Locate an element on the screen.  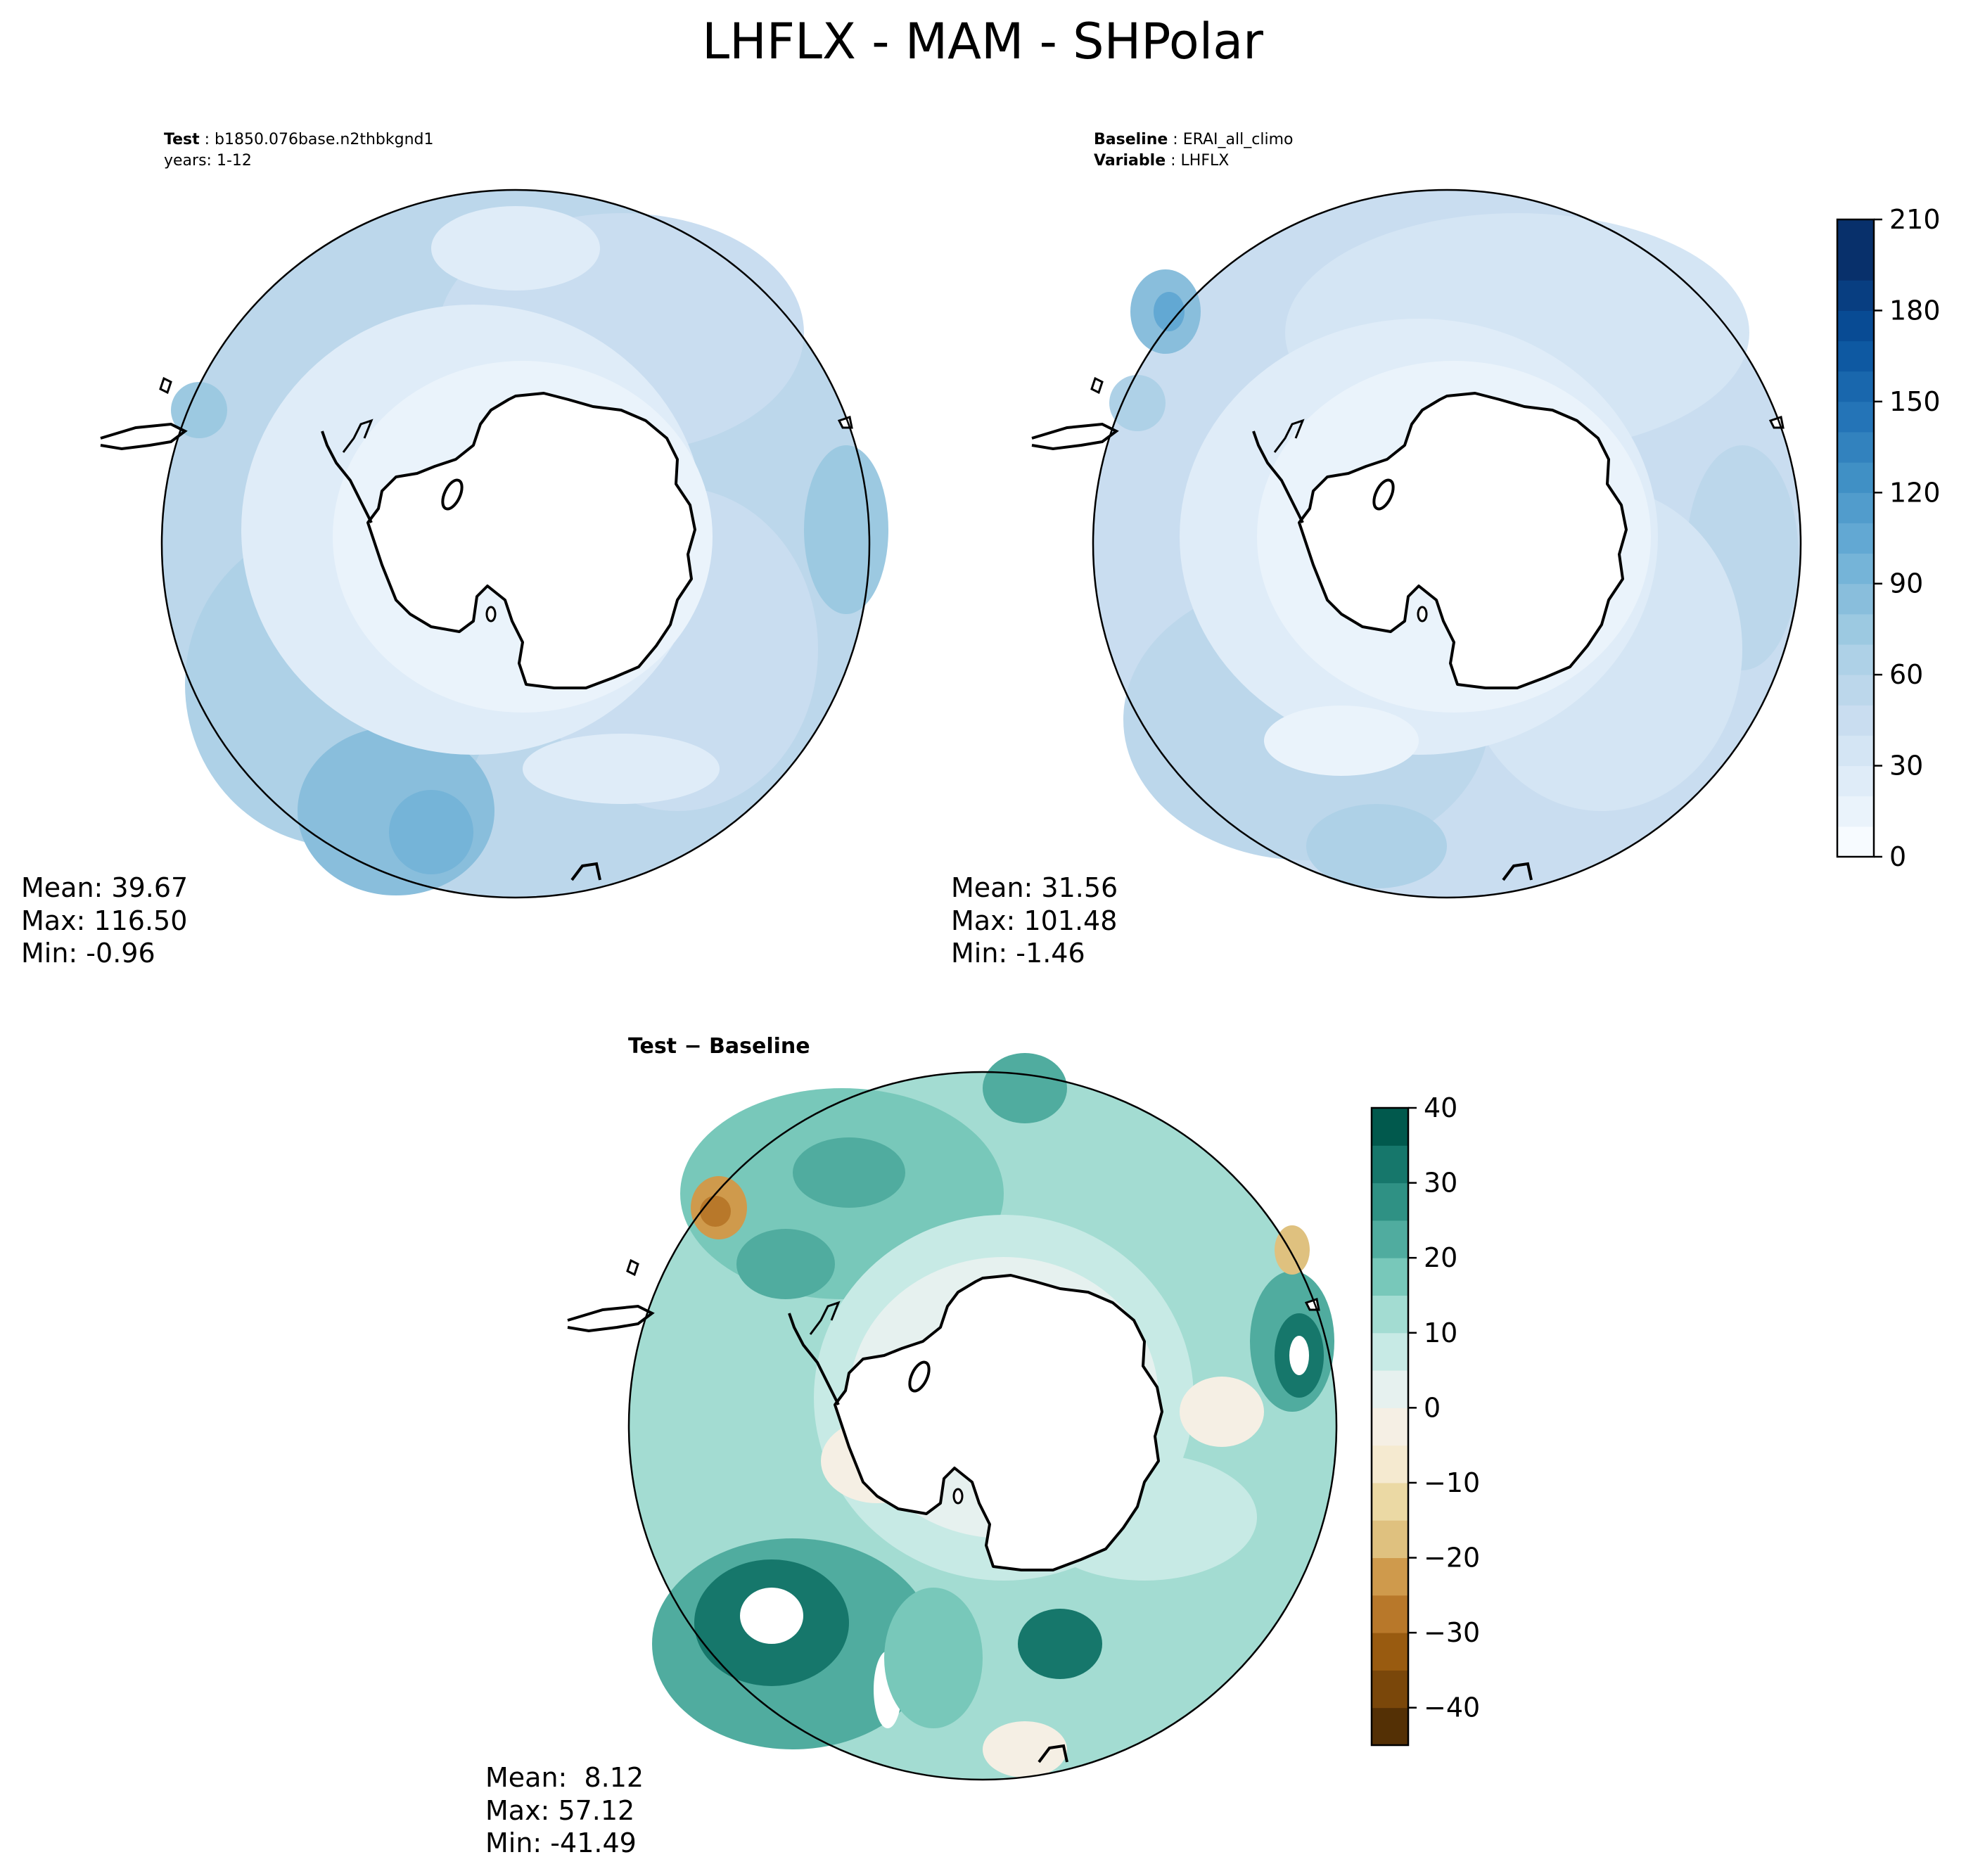
main-colorbar-tick-label: 210 is located at coordinates (1915, 220).